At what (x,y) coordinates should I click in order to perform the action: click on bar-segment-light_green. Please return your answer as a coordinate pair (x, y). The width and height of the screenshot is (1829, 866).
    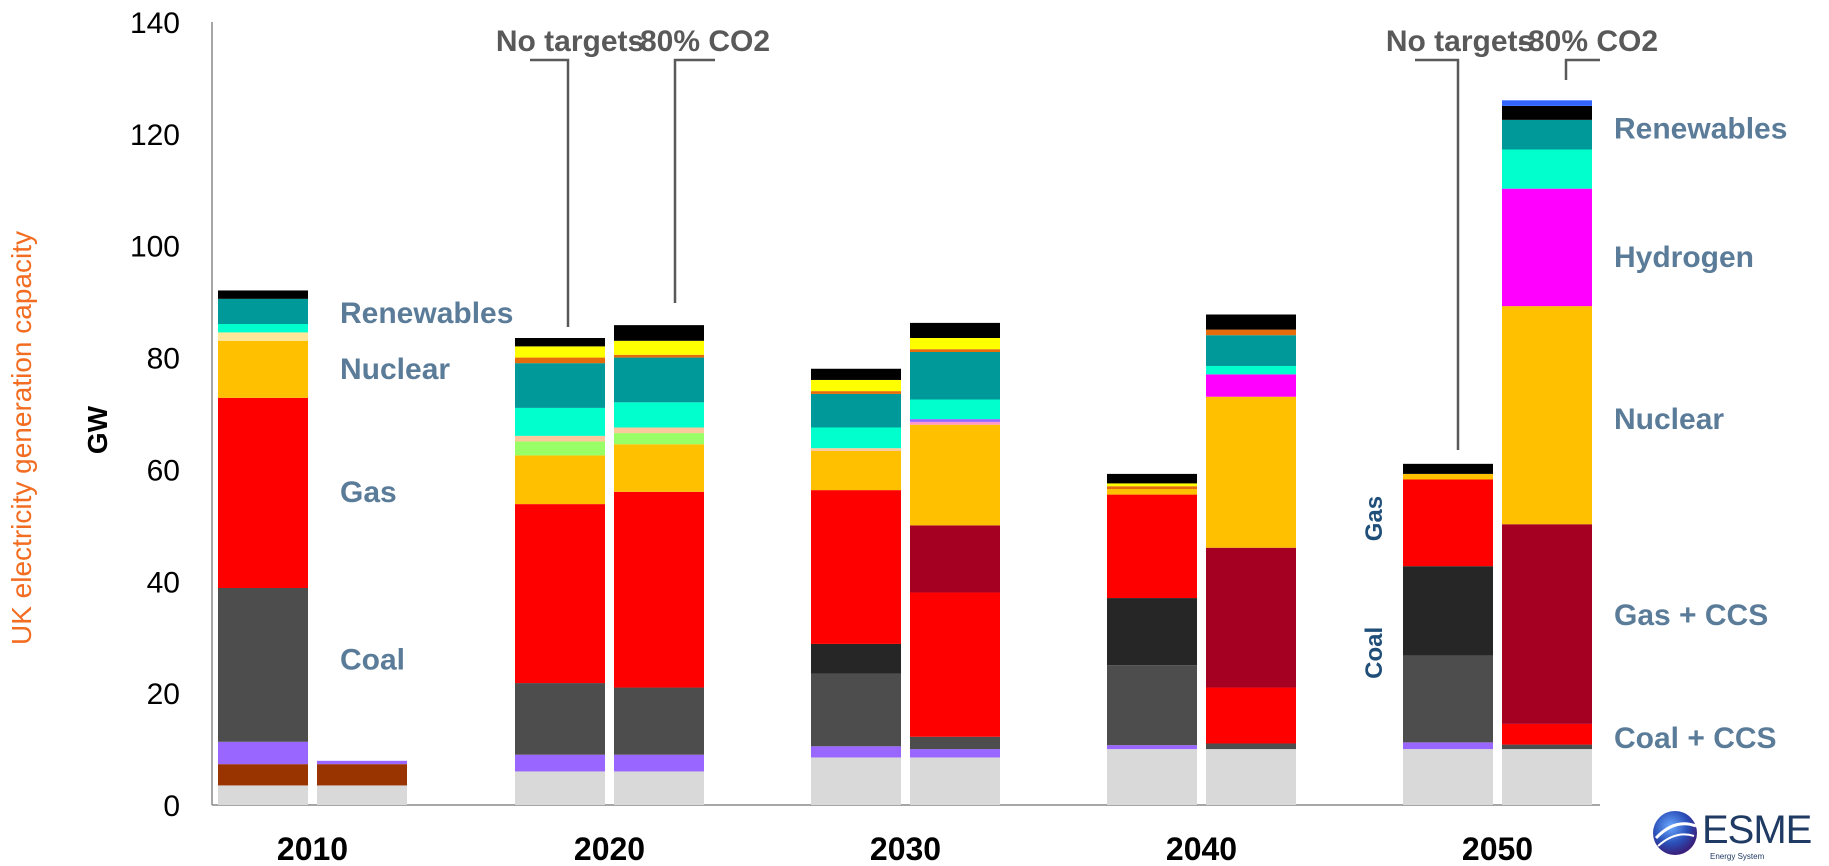
    Looking at the image, I should click on (560, 448).